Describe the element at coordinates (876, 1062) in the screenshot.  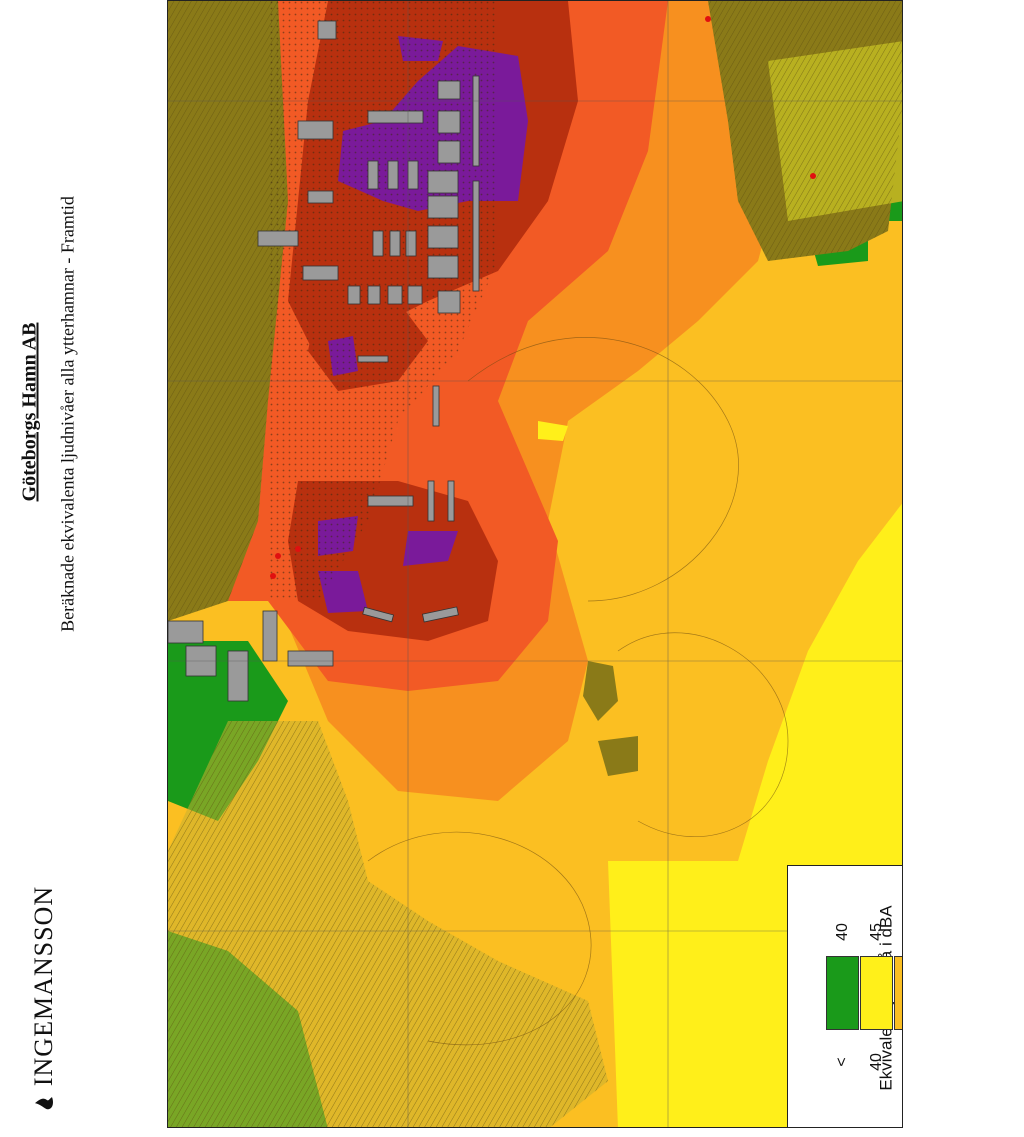
I see `legend-lower-label: 40` at that location.